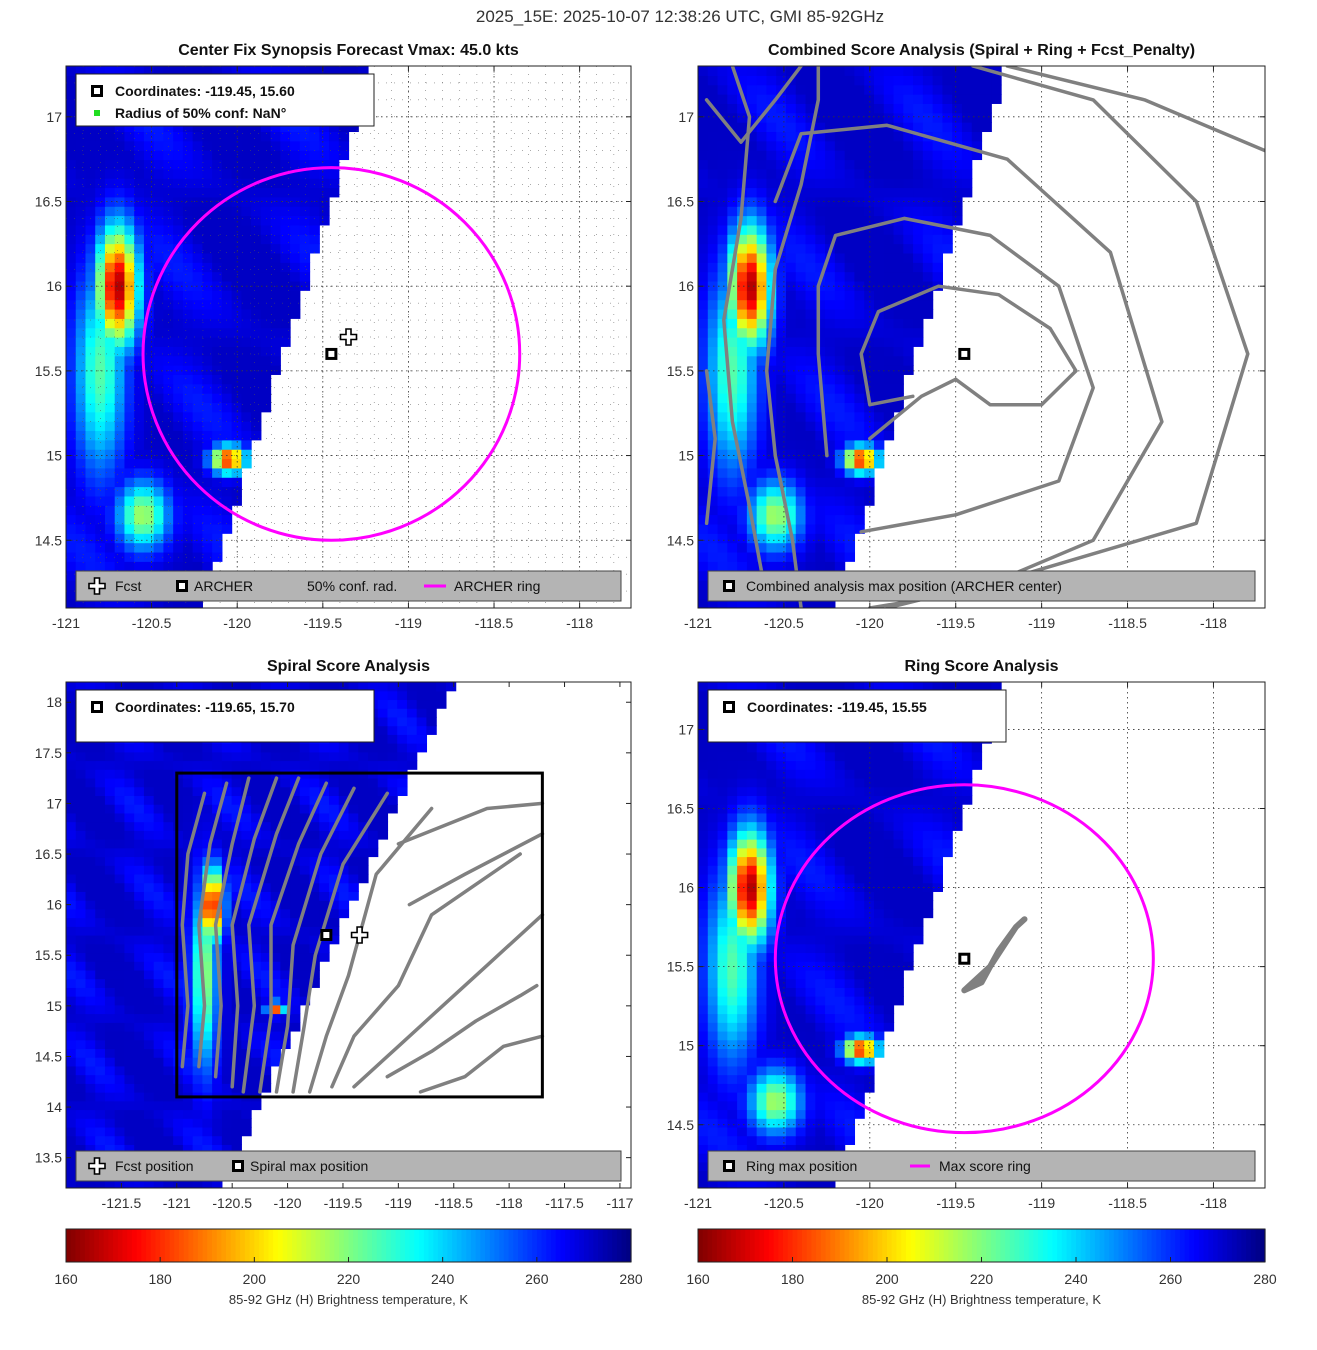 The height and width of the screenshot is (1350, 1317). I want to click on analysis-box, so click(359, 935).